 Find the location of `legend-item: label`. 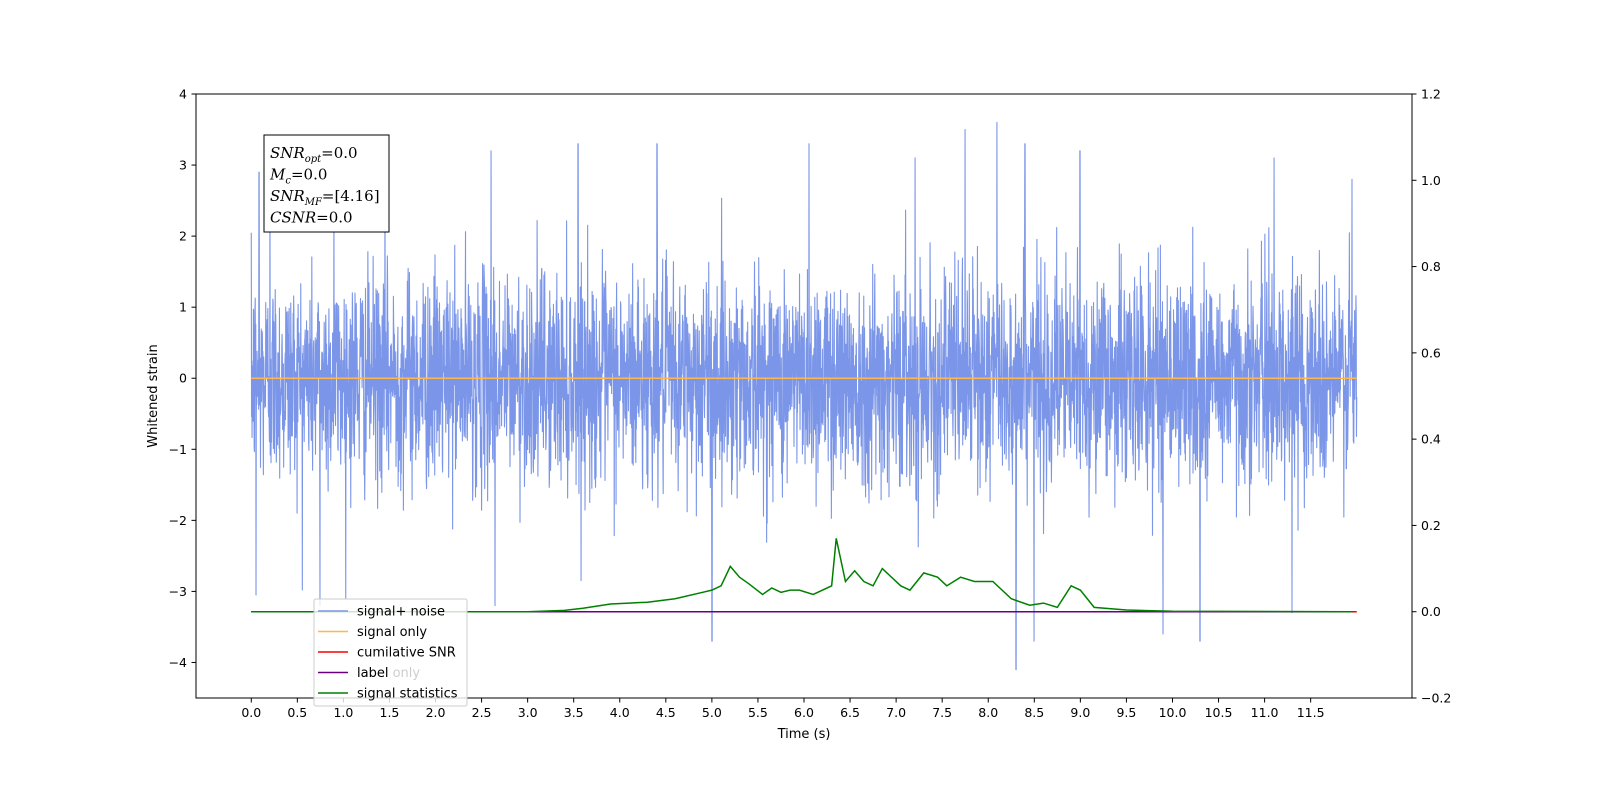

legend-item: label is located at coordinates (372, 673).